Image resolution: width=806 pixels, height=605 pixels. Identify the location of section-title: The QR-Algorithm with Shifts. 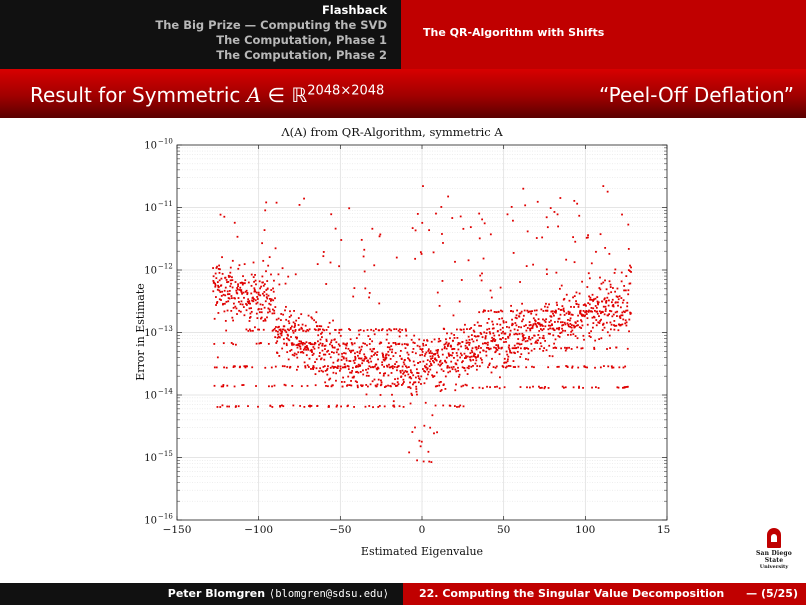
(514, 32).